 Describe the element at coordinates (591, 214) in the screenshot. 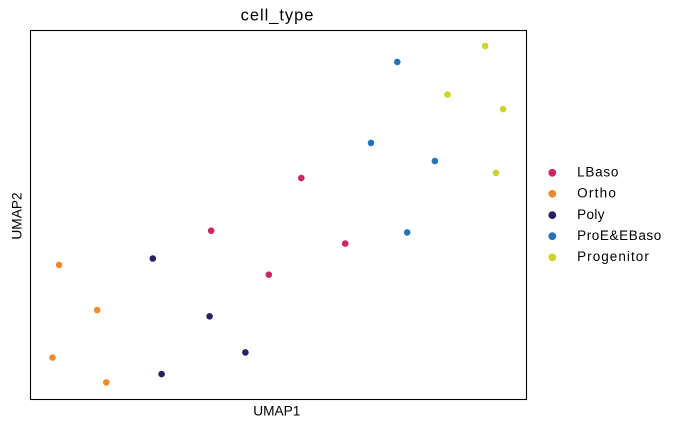

I see `svg-text: Poly` at that location.